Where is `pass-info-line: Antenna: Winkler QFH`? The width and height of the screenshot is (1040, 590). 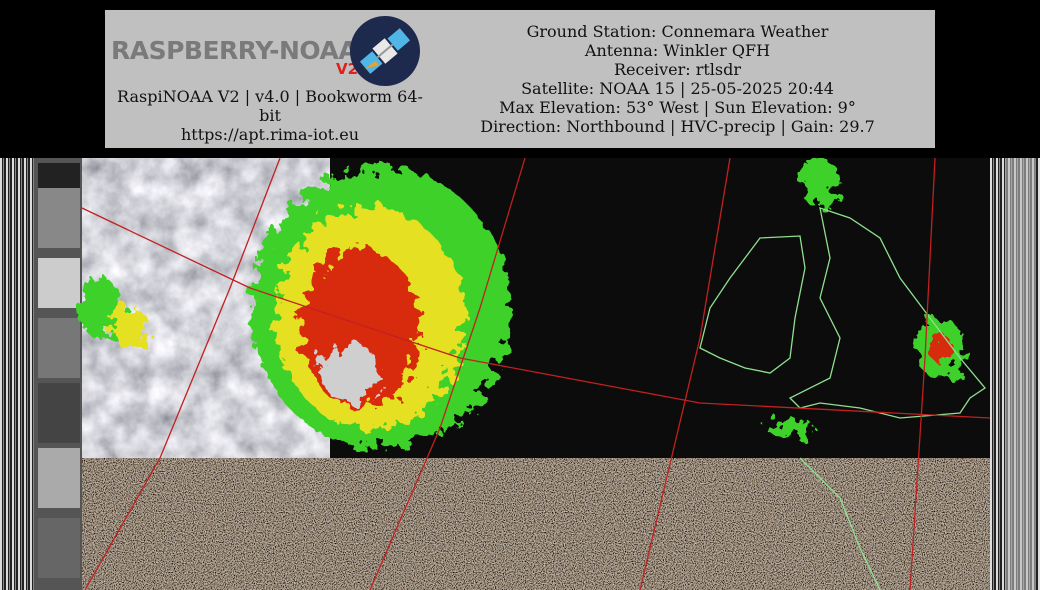 pass-info-line: Antenna: Winkler QFH is located at coordinates (677, 50).